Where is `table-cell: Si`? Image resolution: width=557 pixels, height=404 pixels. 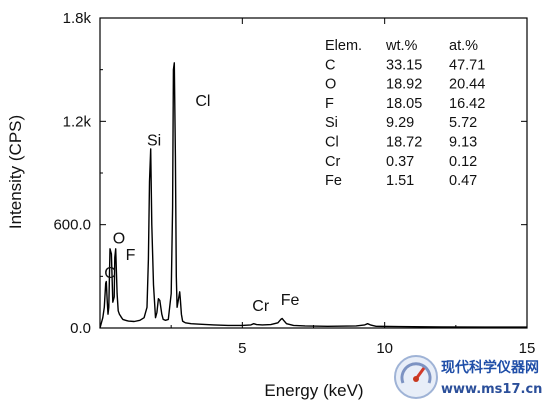 table-cell: Si is located at coordinates (331, 123).